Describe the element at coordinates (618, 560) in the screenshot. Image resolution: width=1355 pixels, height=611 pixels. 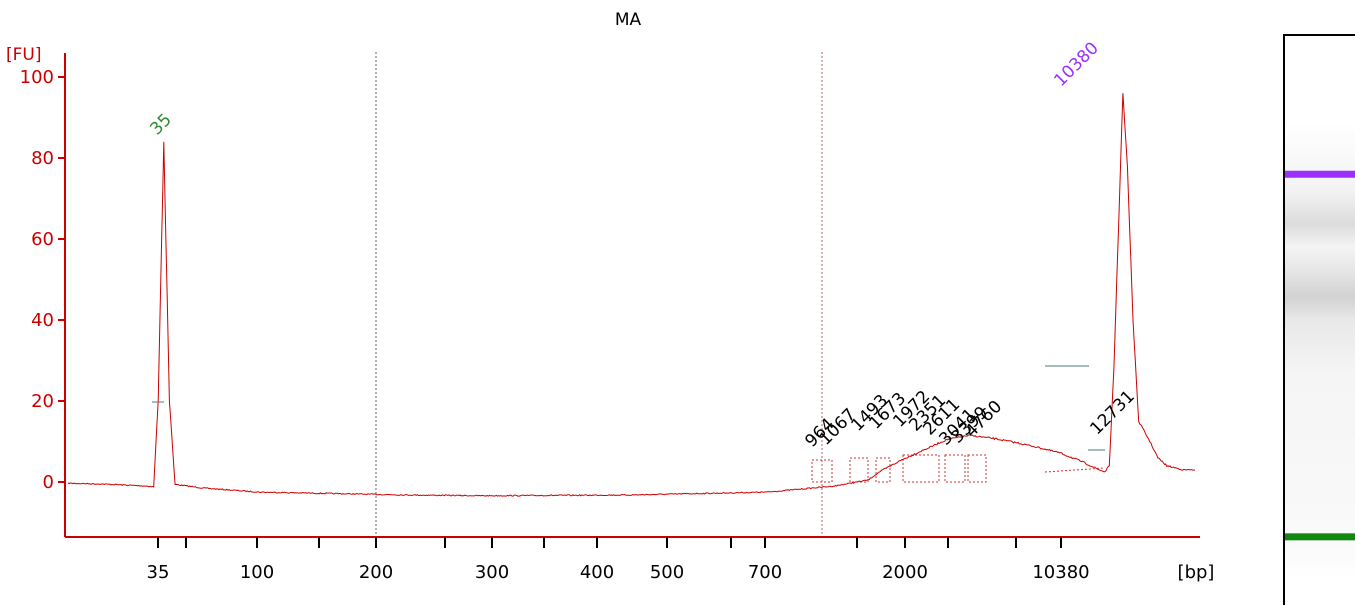
I see `x-tick-group: 35 100 200 300 400 500 700 2000 10380` at that location.